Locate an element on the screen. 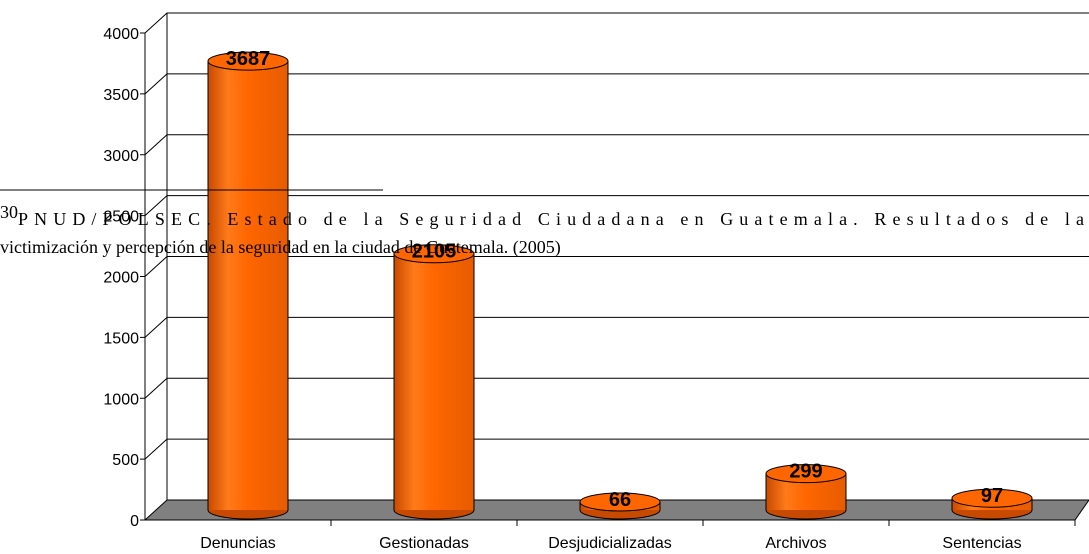 This screenshot has height=554, width=1089. value-label: 97 is located at coordinates (992, 496).